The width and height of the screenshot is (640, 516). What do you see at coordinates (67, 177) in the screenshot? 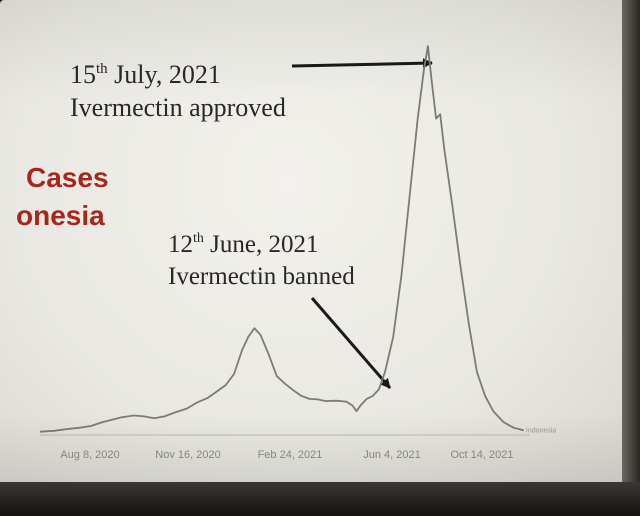
I see `chart-title-line1: Cases` at bounding box center [67, 177].